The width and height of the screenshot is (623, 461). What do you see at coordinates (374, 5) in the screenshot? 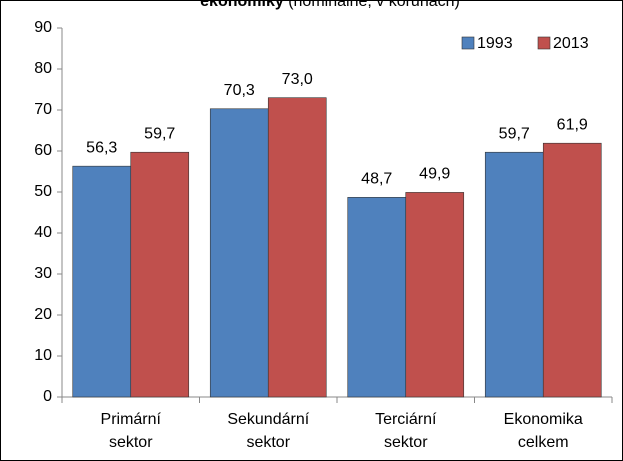
I see `title-rest: (nominálně, v korunách)` at bounding box center [374, 5].